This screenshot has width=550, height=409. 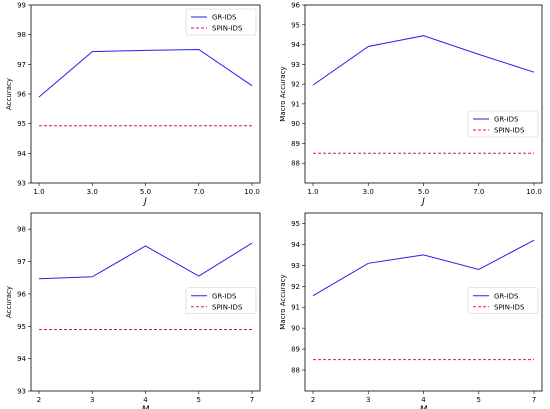 I want to click on y-tick-label: 99, so click(x=21, y=6).